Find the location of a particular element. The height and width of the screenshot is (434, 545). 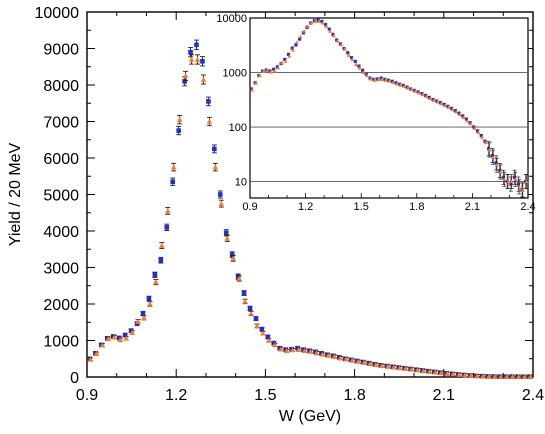

inset-y-tick-label: 10 is located at coordinates (241, 183).